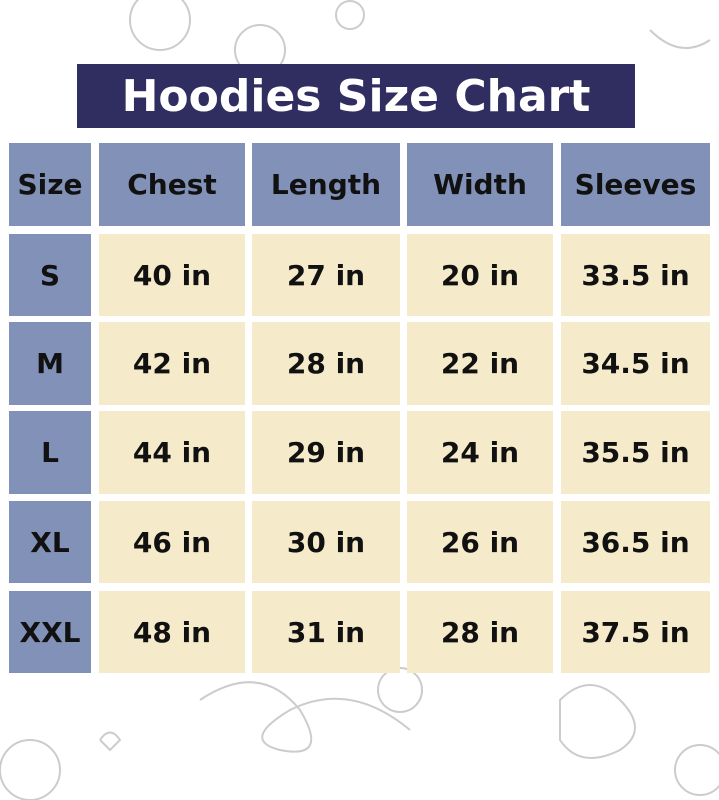  What do you see at coordinates (172, 363) in the screenshot?
I see `measurement-cell: 42 in` at bounding box center [172, 363].